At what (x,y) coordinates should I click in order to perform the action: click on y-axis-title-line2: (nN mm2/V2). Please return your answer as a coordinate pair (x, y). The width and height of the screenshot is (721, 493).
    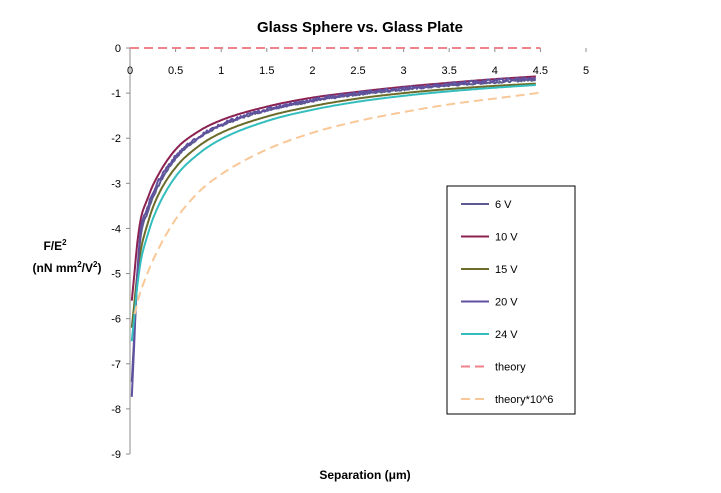
    Looking at the image, I should click on (67, 267).